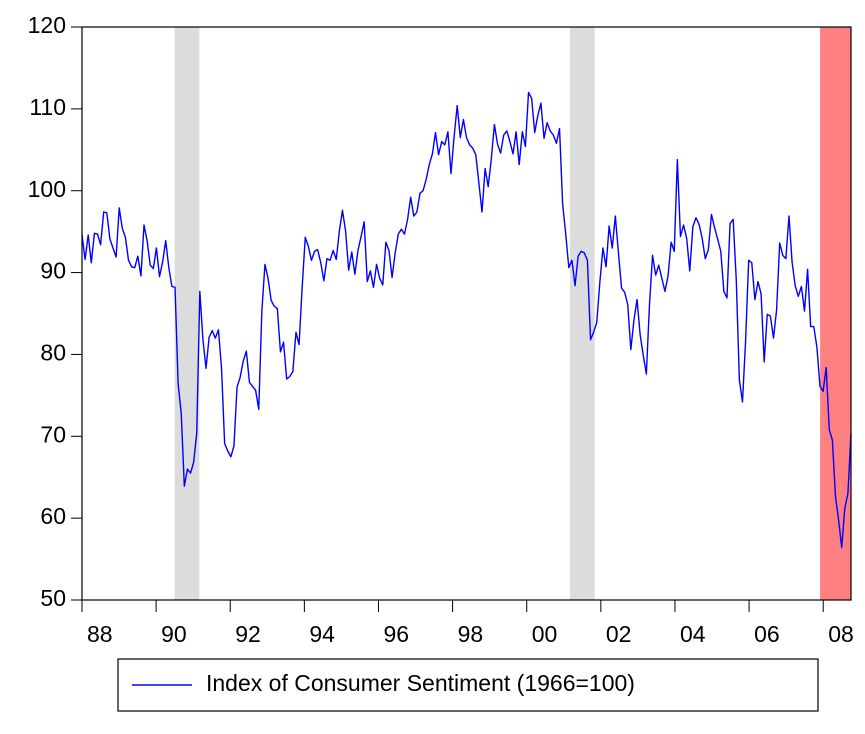 The height and width of the screenshot is (734, 865). Describe the element at coordinates (471, 634) in the screenshot. I see `x-tick-label: 98` at that location.